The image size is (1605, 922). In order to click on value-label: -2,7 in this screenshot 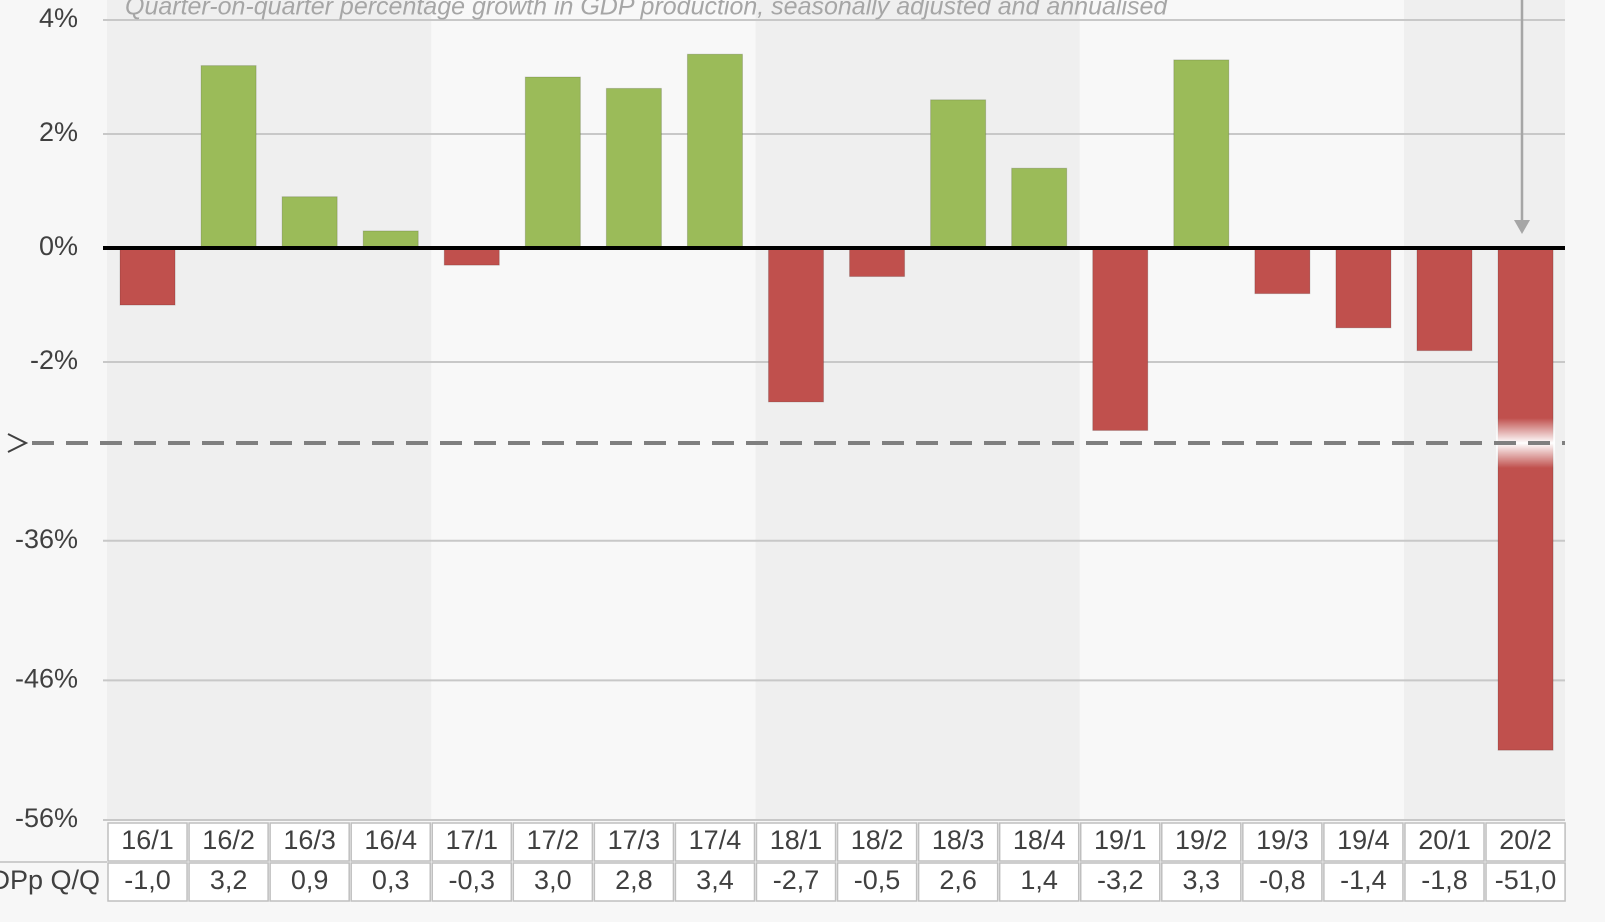, I will do `click(796, 880)`.